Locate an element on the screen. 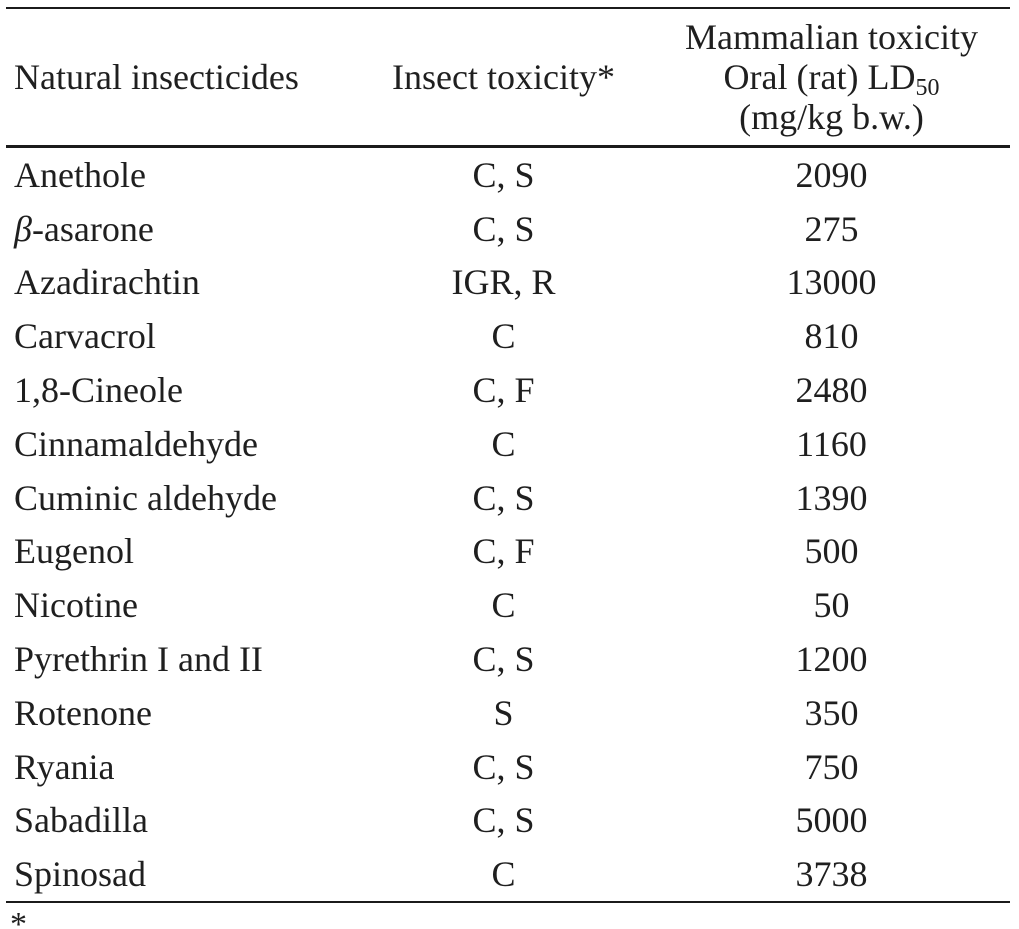 The height and width of the screenshot is (929, 1019). insecticide-name: Cinnamaldehyde is located at coordinates (136, 443).